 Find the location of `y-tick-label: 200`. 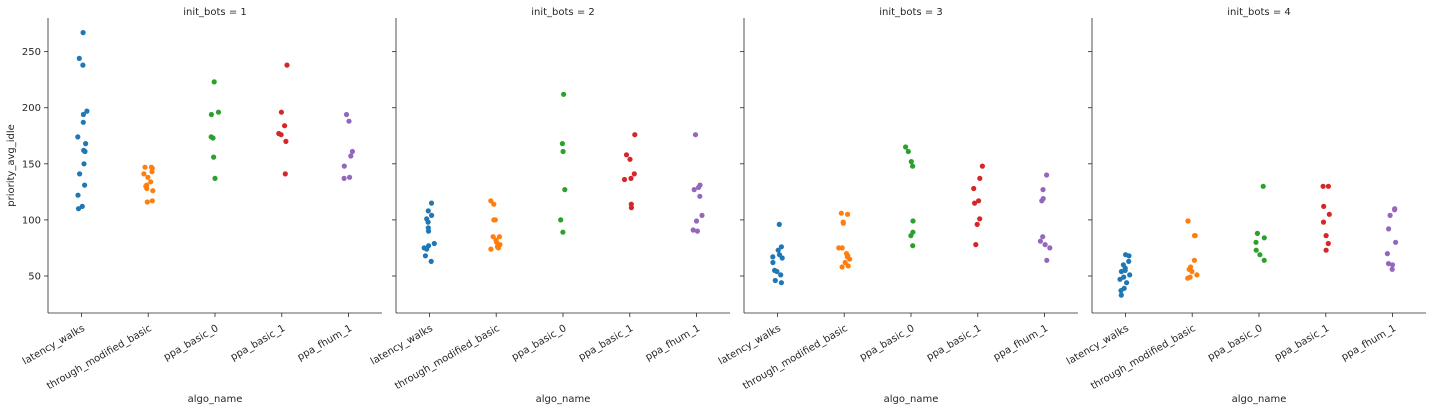

y-tick-label: 200 is located at coordinates (31, 108).